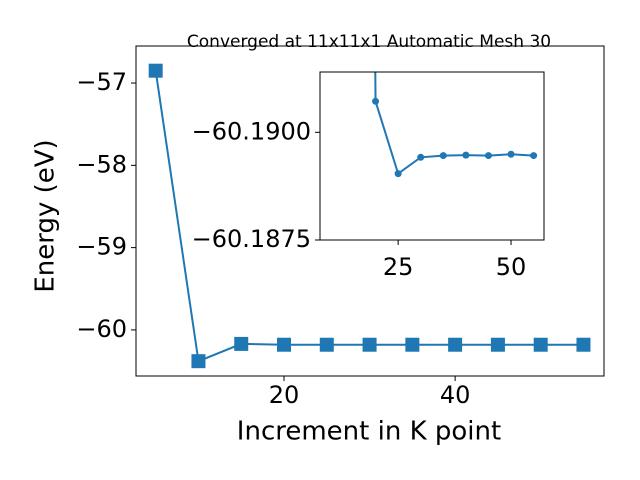 The height and width of the screenshot is (480, 640). I want to click on x-tick-label: 50, so click(511, 267).